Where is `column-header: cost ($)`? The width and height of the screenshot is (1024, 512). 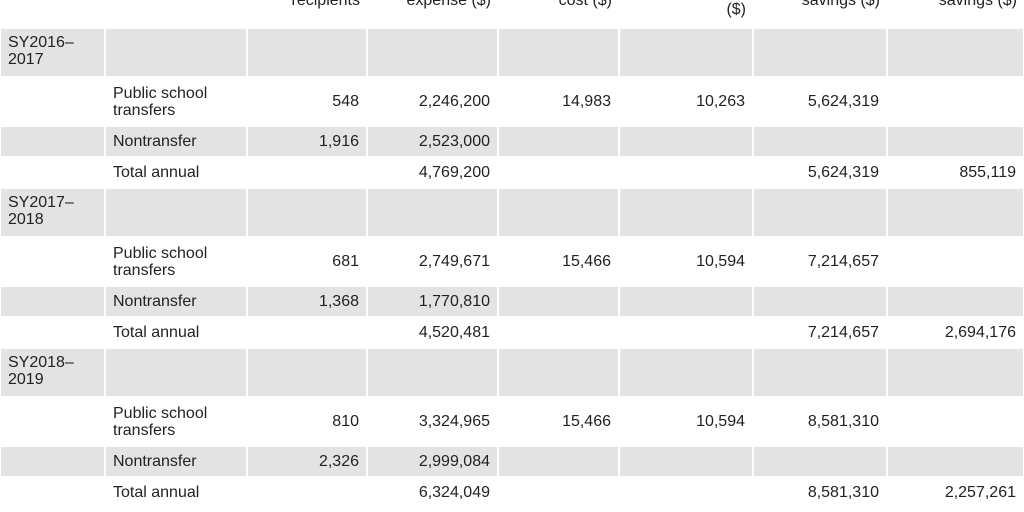
column-header: cost ($) is located at coordinates (585, 4).